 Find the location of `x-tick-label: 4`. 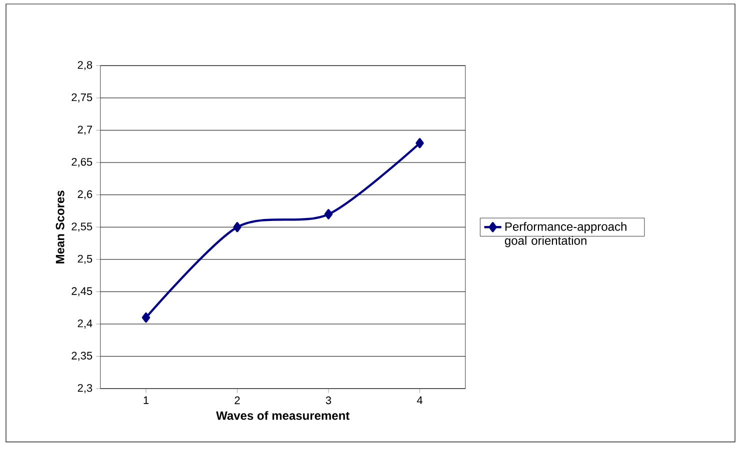

x-tick-label: 4 is located at coordinates (419, 400).